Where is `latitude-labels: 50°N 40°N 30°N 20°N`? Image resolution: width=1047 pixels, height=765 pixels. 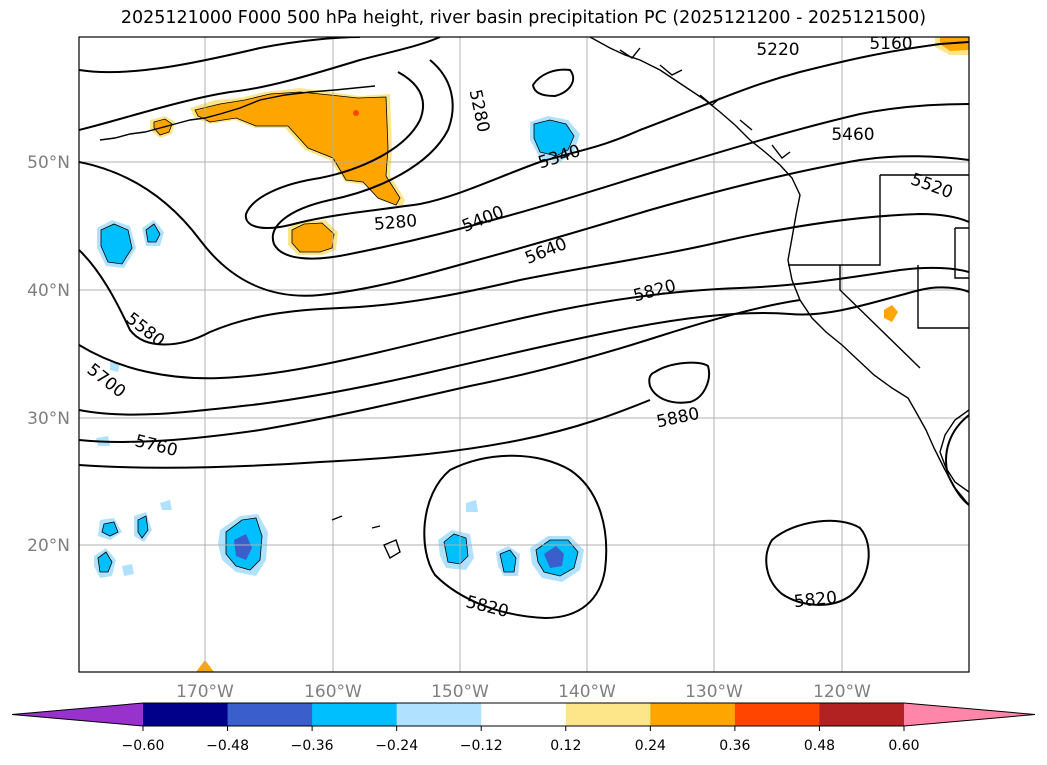 latitude-labels: 50°N 40°N 30°N 20°N is located at coordinates (48, 354).